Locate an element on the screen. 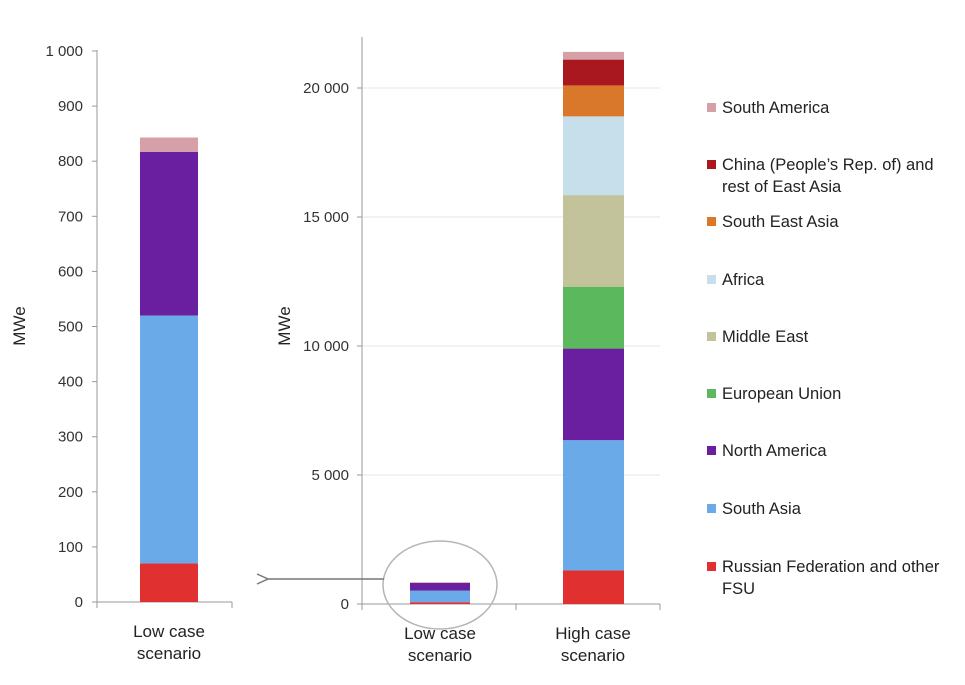 This screenshot has height=685, width=965. chart2-bar-south-asia-cat2 is located at coordinates (593, 505).